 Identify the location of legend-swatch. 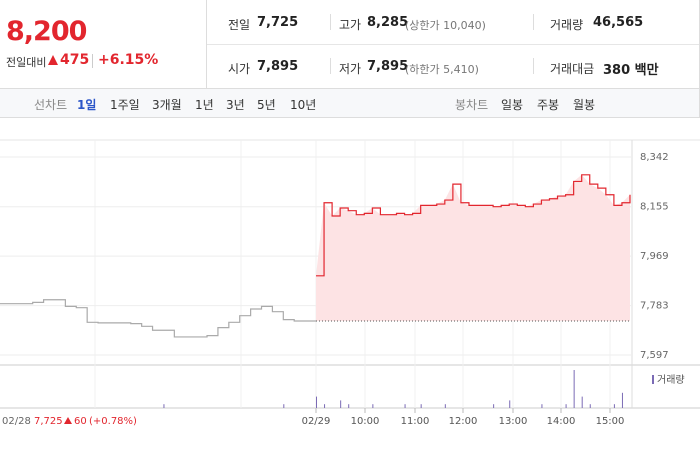
(653, 379).